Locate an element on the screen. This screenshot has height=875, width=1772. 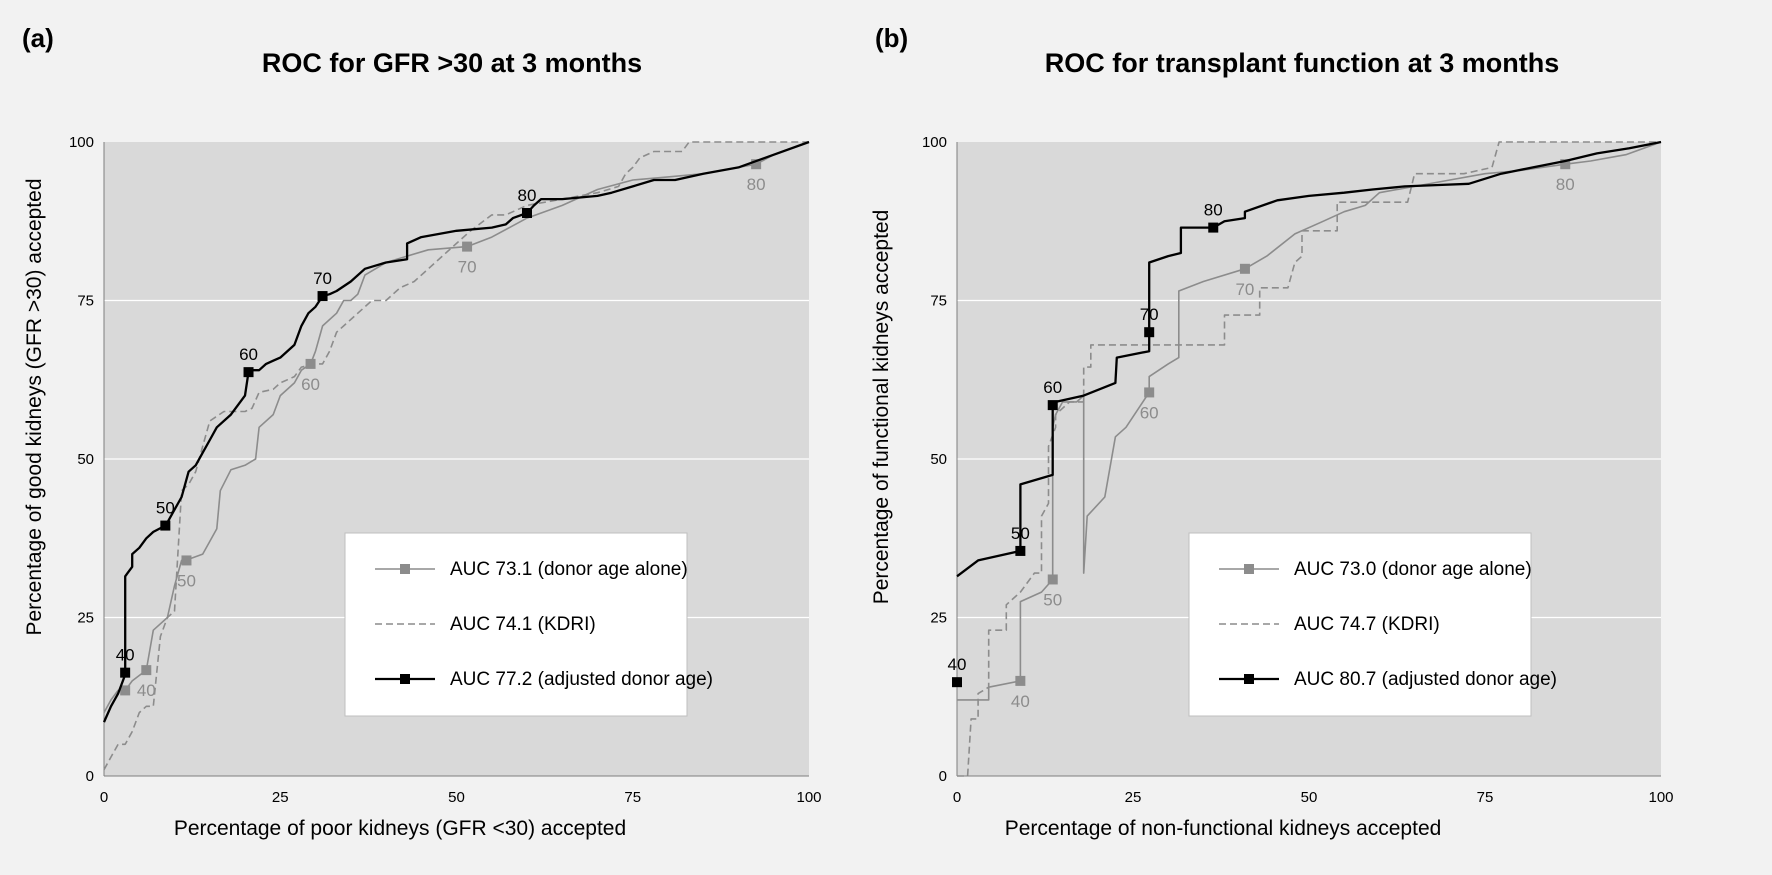
panel-b-x-tick-75: 75 is located at coordinates (1485, 797).